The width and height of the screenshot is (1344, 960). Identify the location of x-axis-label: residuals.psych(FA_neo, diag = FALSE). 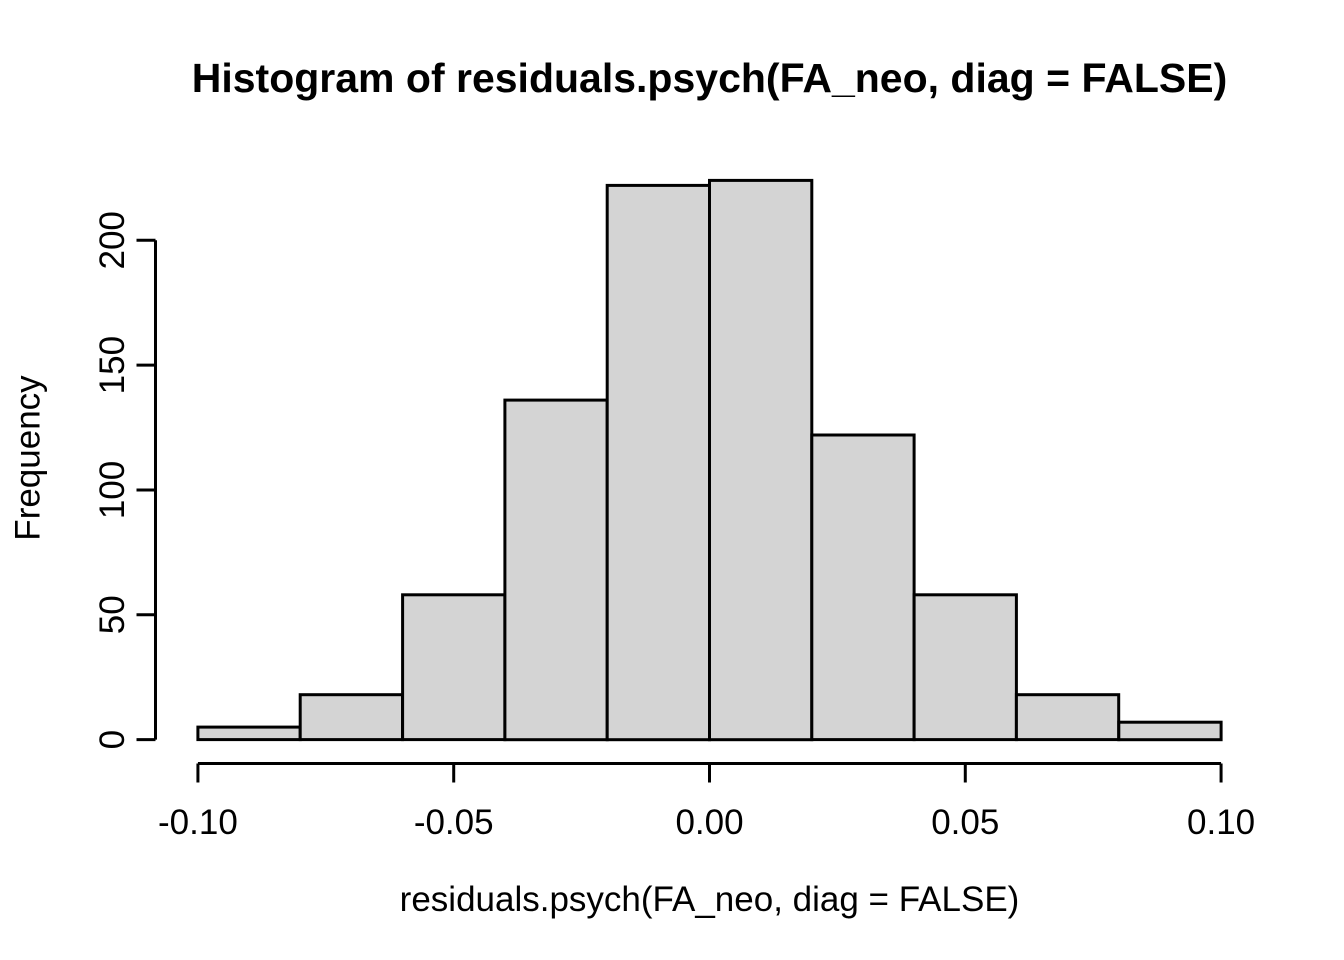
(709, 899).